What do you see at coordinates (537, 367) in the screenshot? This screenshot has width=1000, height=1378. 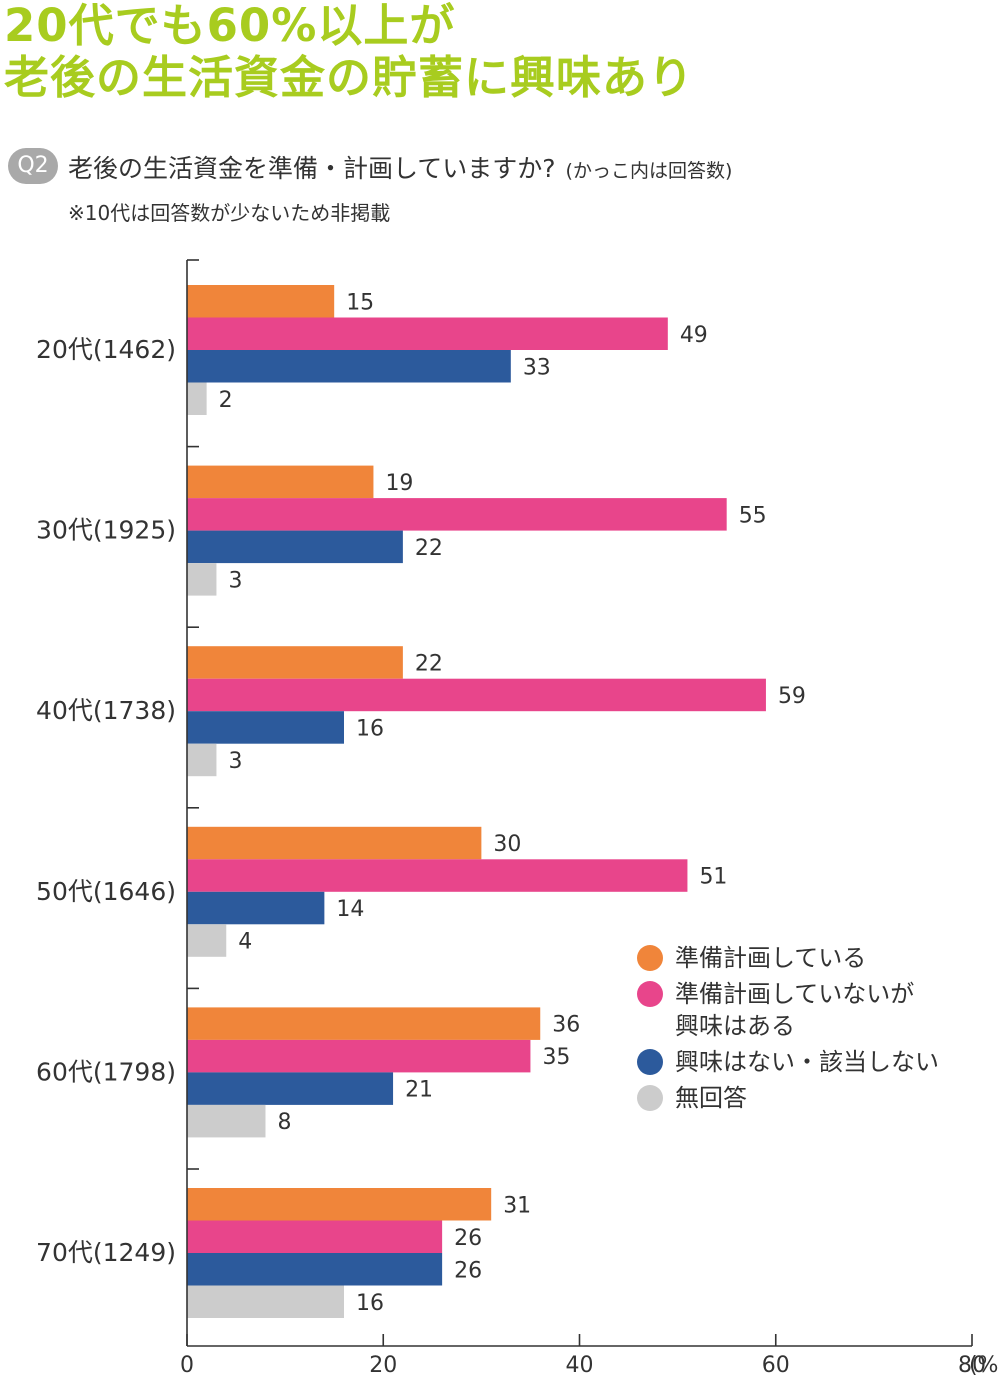 I see `data-label: 33` at bounding box center [537, 367].